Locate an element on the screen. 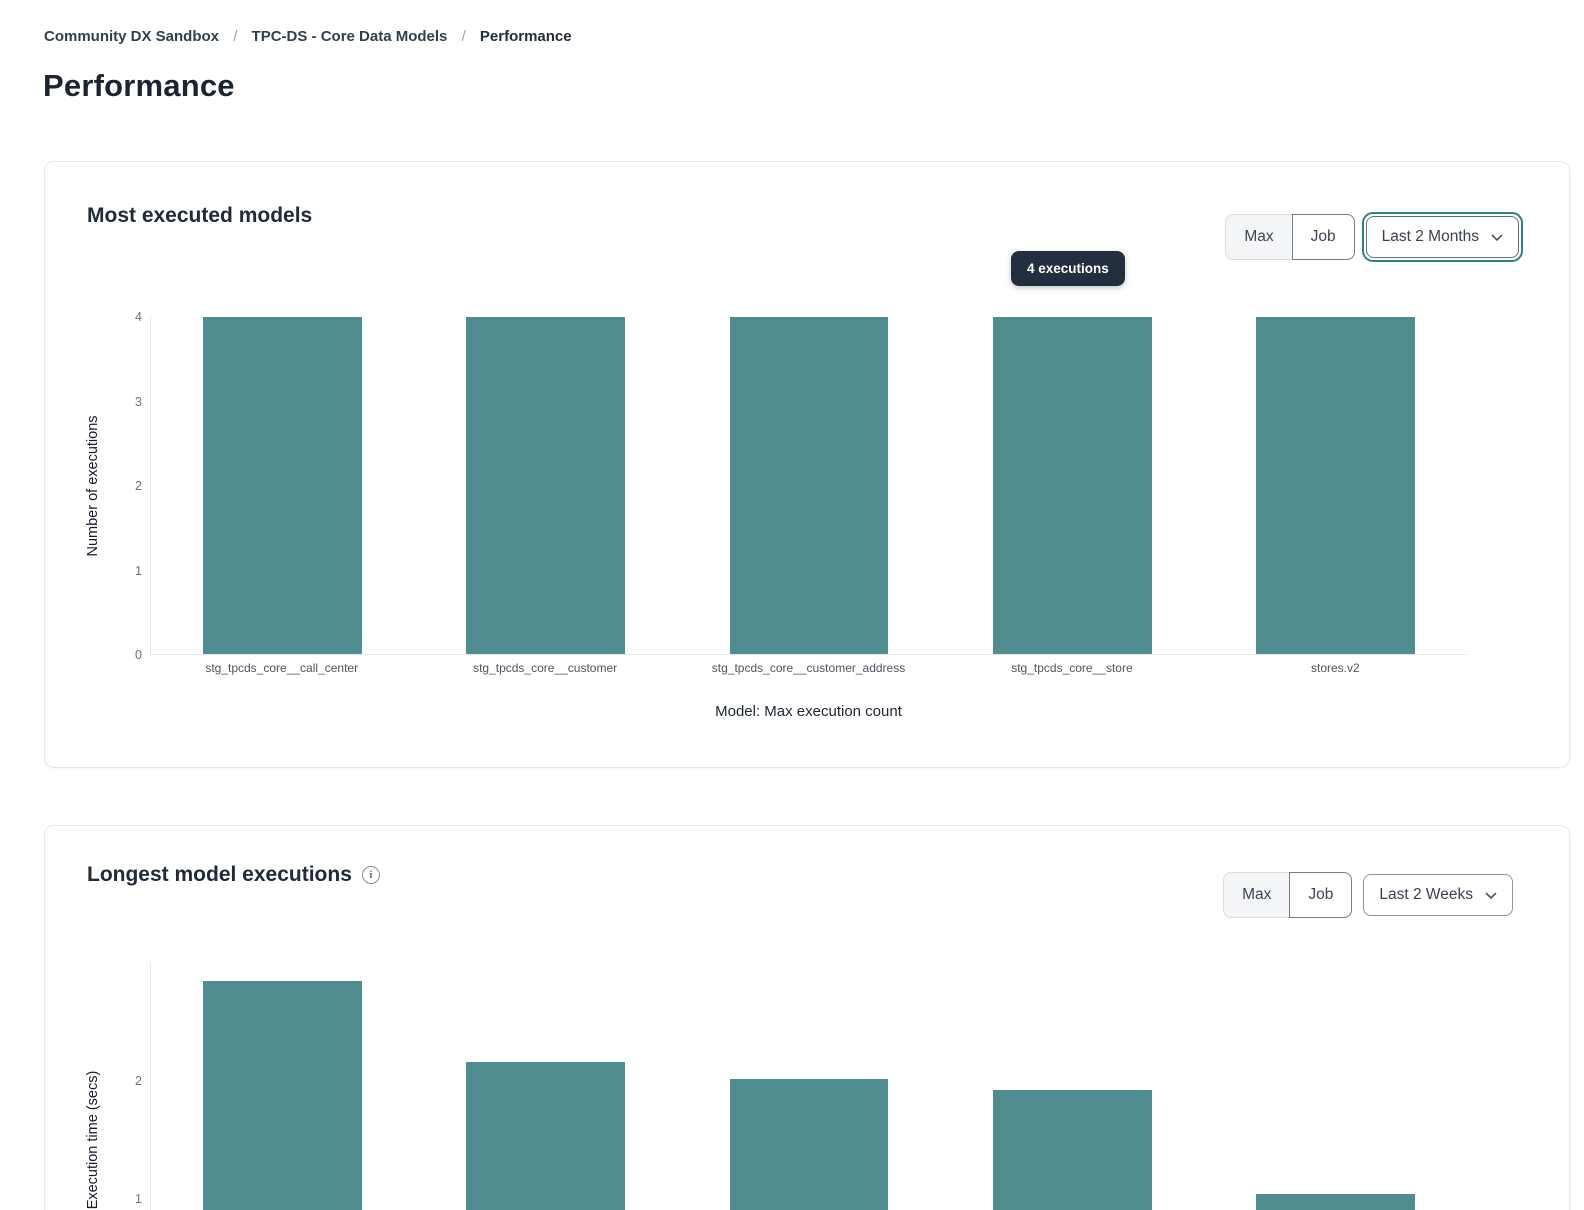 The height and width of the screenshot is (1210, 1584). y-tick-label: 0 is located at coordinates (138, 655).